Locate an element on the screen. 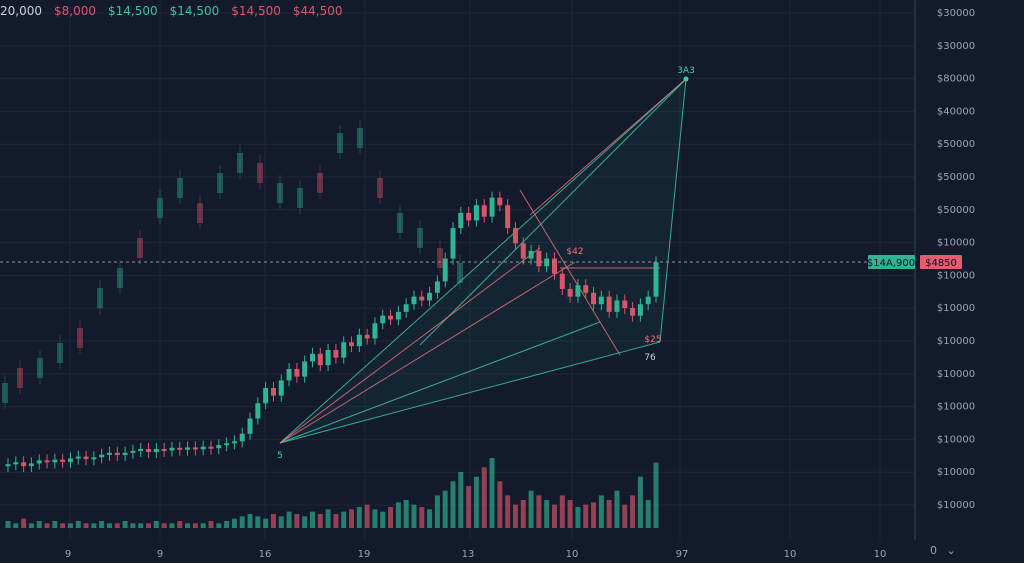 This screenshot has height=563, width=1024. x-axis-label: 97 is located at coordinates (682, 554).